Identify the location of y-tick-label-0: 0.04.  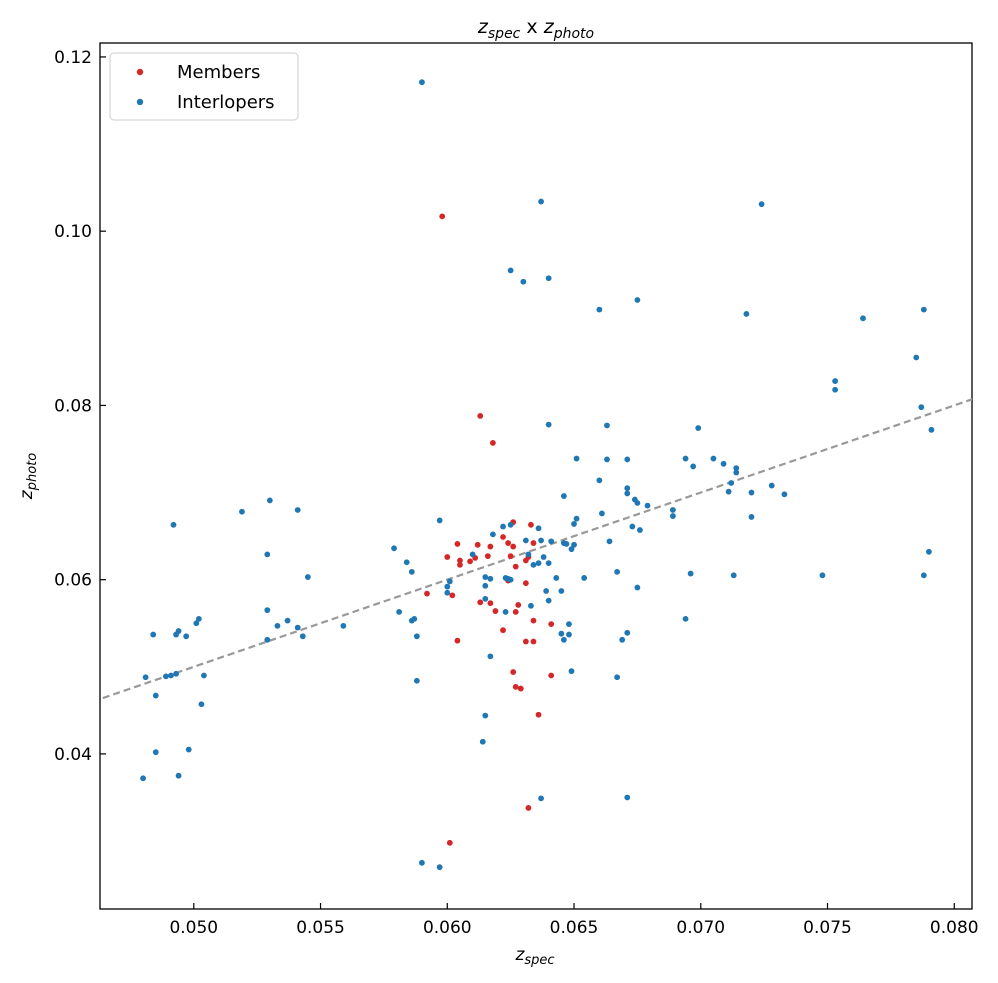
(73, 755).